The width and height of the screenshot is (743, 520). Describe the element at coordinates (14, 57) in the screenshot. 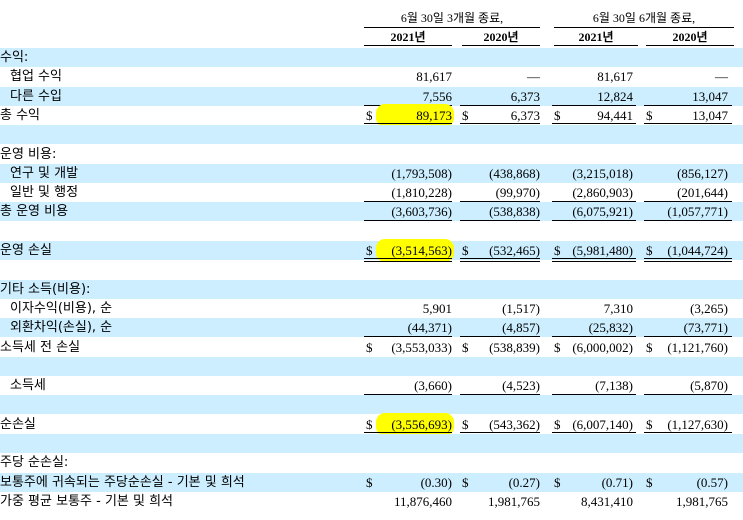

I see `row-label: 수익:` at that location.